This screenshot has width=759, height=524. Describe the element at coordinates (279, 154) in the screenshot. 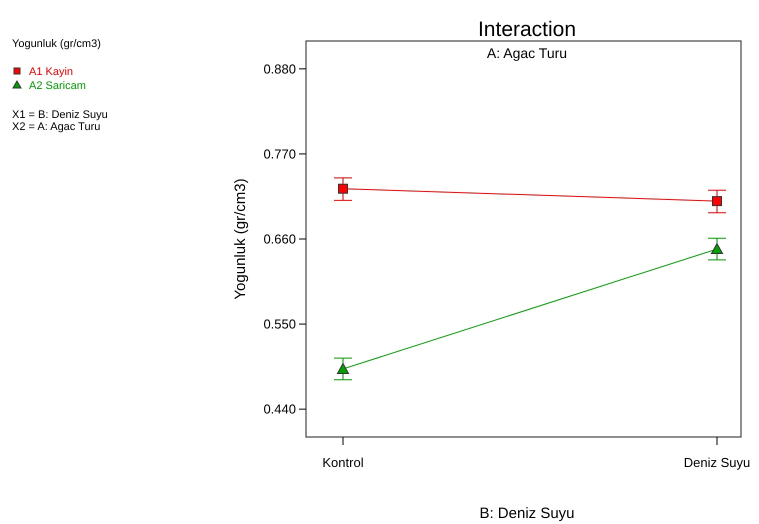

I see `y-tick-label: 0.770` at that location.